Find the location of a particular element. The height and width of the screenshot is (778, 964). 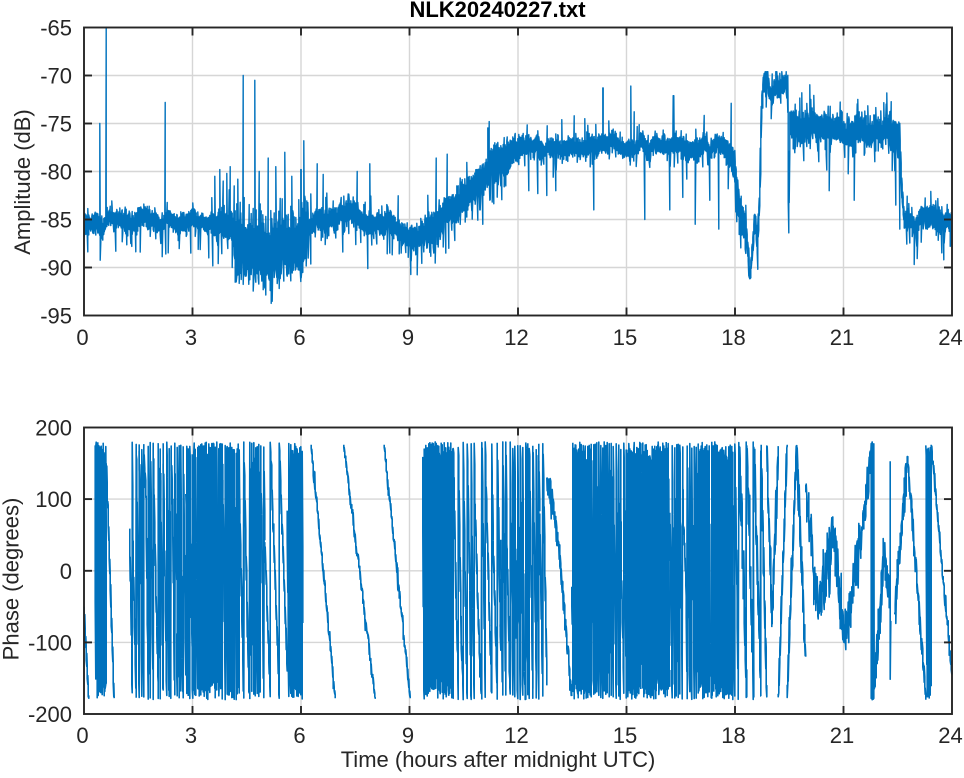

svg-text: Phase (degrees) is located at coordinates (11, 579).